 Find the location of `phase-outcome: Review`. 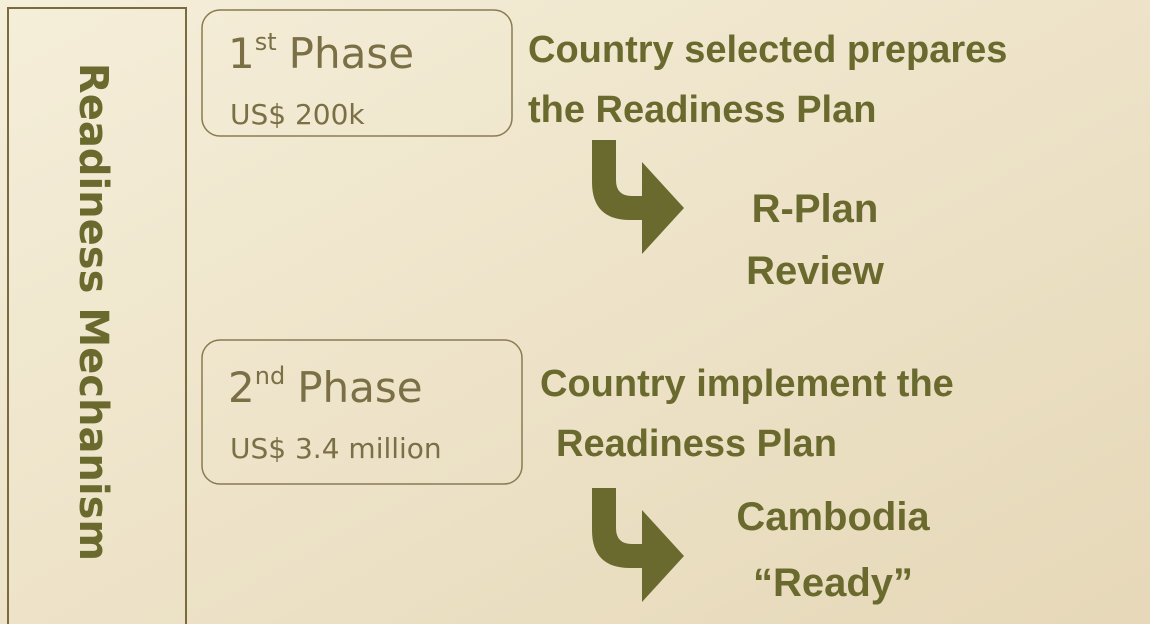

phase-outcome: Review is located at coordinates (815, 271).